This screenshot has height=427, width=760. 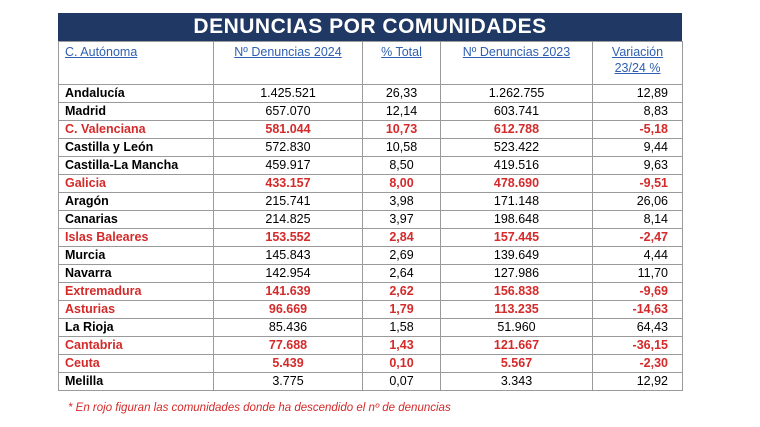 I want to click on table-cell: 8,00, so click(x=401, y=183).